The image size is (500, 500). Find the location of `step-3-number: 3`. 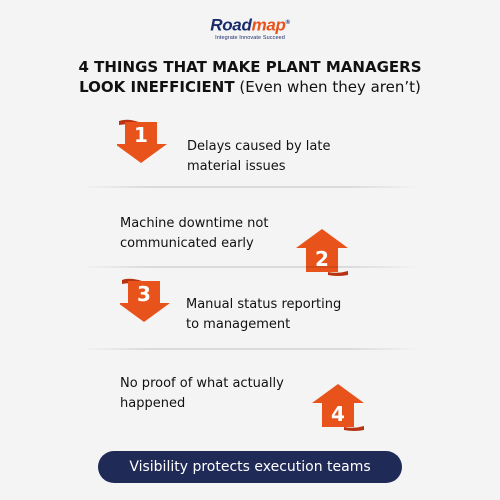

step-3-number: 3 is located at coordinates (144, 294).